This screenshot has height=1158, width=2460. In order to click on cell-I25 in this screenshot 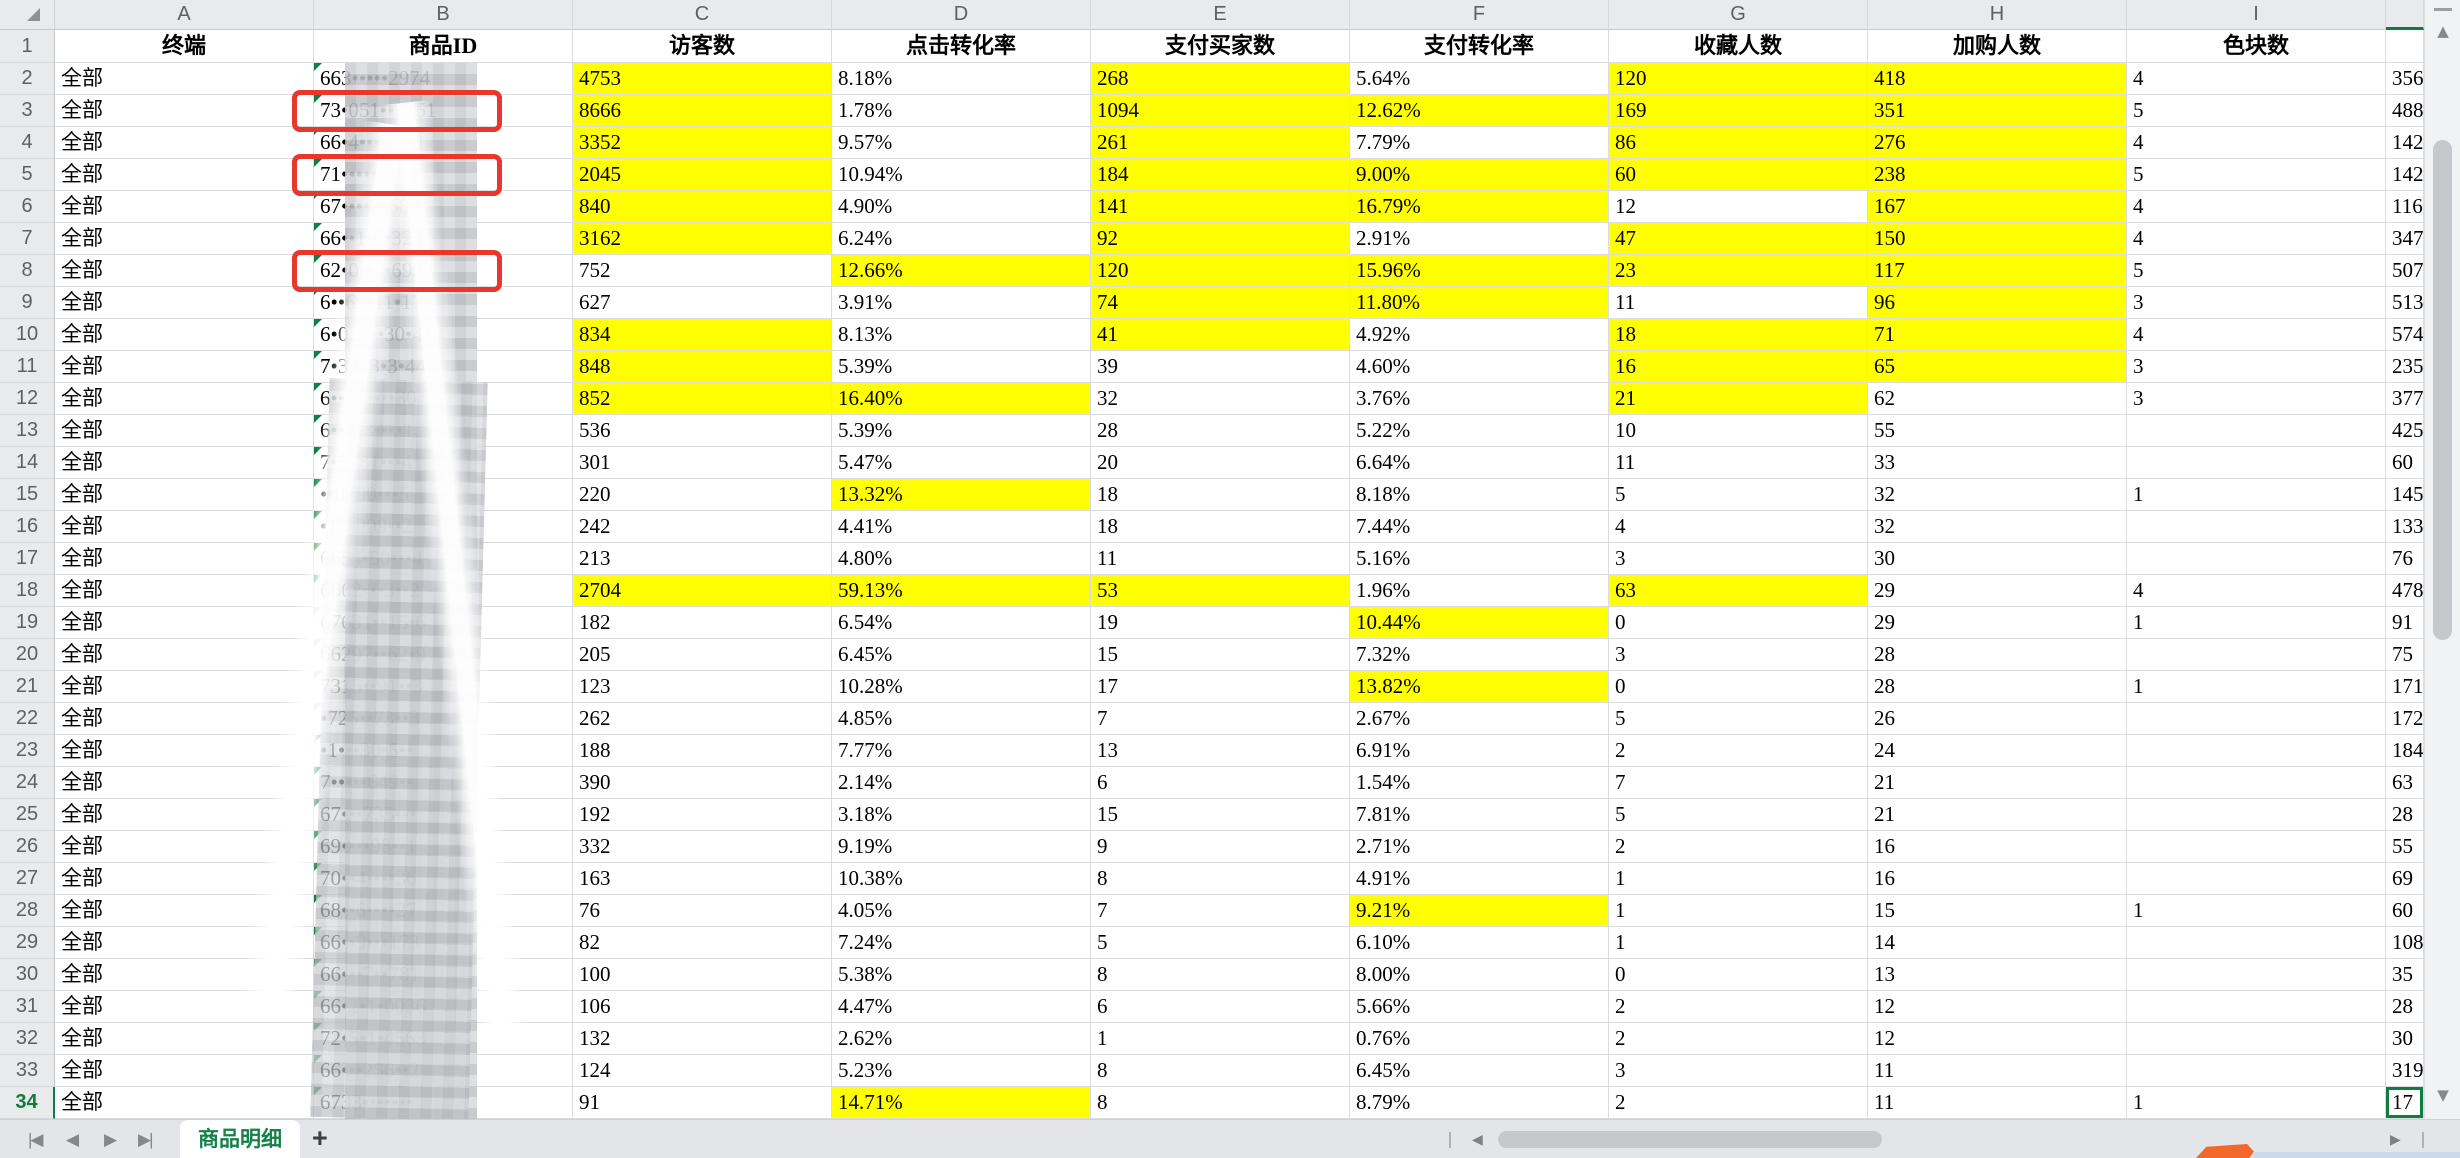, I will do `click(2256, 815)`.